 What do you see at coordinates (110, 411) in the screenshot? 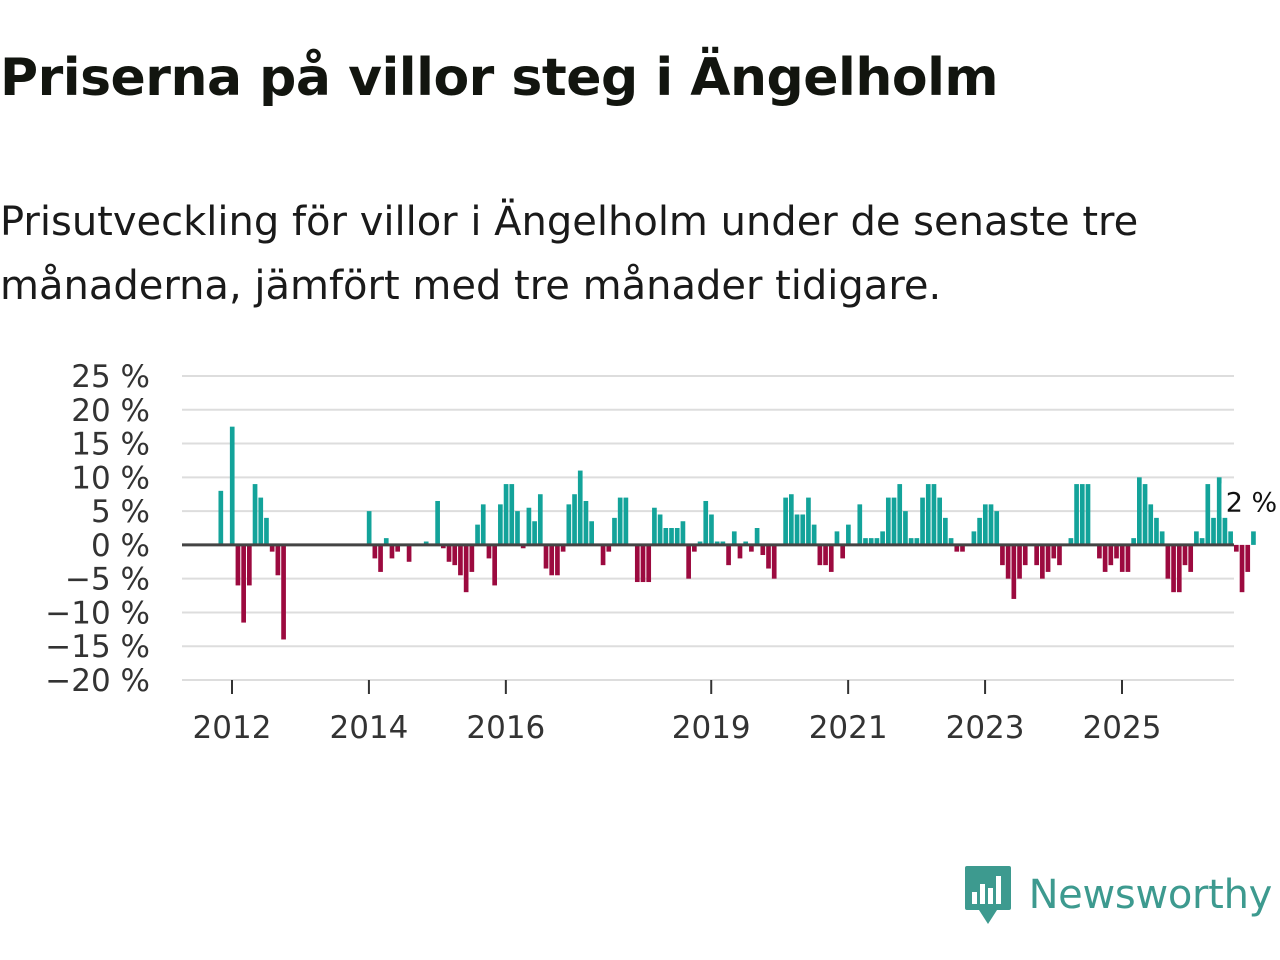
I see `y-tick-label: 20 %` at bounding box center [110, 411].